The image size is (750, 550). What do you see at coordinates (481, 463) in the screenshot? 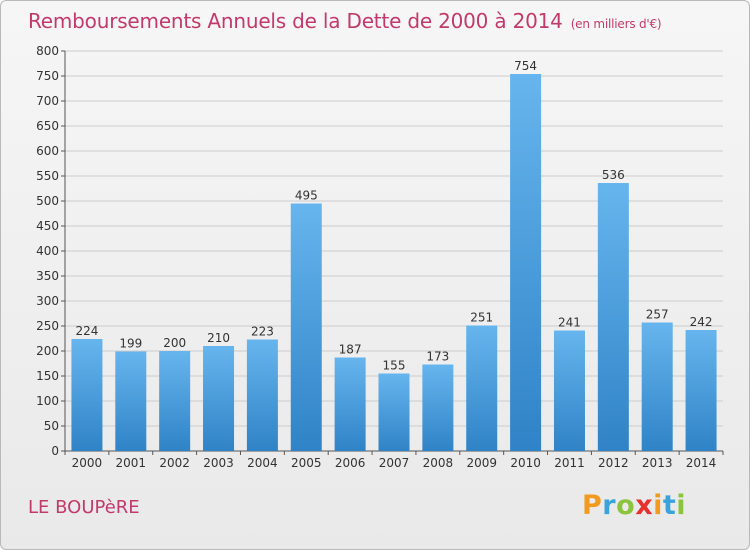
I see `x-tick-label-2009: 2009` at bounding box center [481, 463].